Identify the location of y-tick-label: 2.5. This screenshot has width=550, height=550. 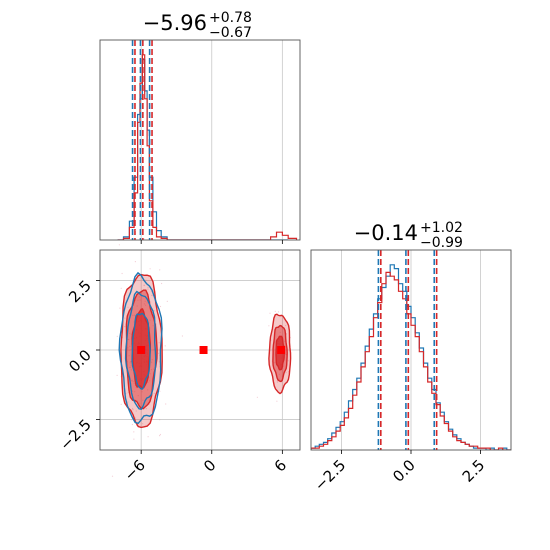
(80, 292).